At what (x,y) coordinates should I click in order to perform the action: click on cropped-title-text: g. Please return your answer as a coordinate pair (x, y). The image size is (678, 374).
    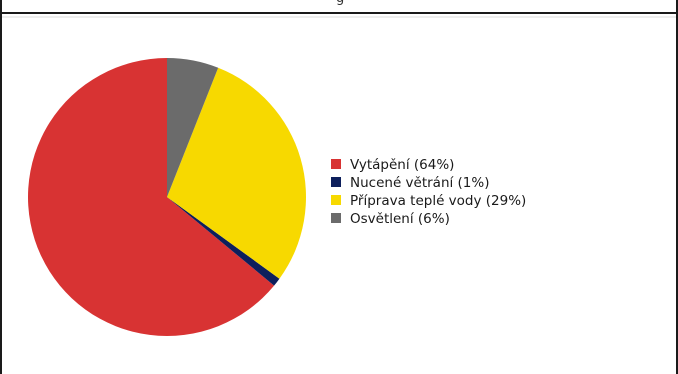
    Looking at the image, I should click on (340, 3).